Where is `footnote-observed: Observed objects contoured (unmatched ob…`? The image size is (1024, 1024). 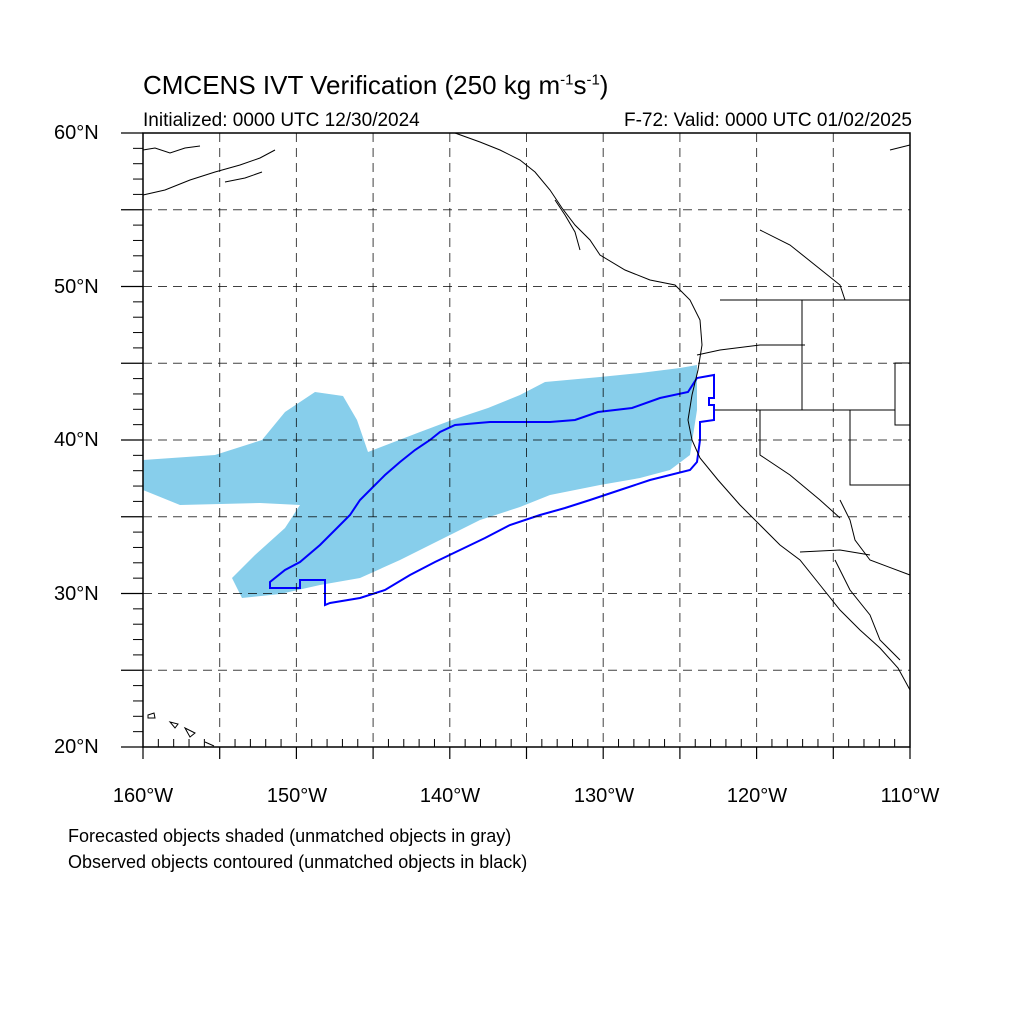
footnote-observed: Observed objects contoured (unmatched ob… is located at coordinates (298, 862).